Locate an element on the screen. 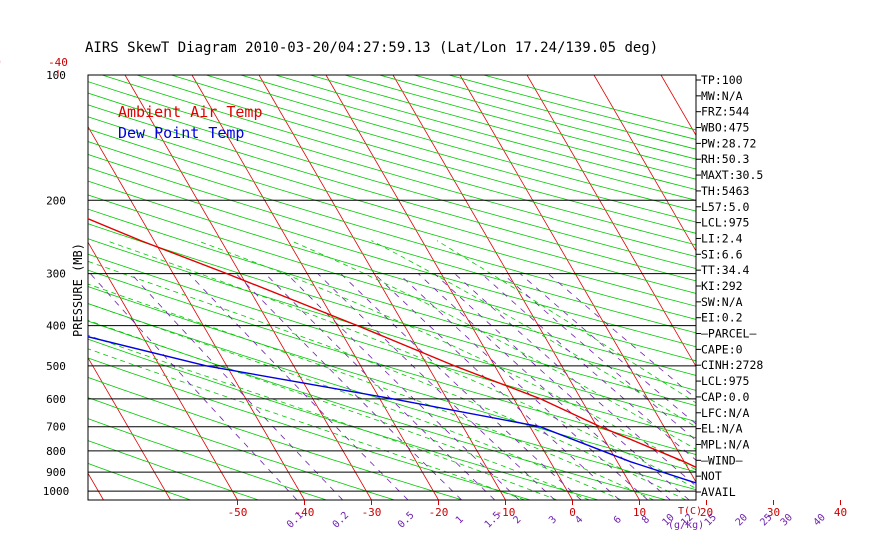 The image size is (870, 560). bottom-temp-tick-30: 30 is located at coordinates (773, 512).